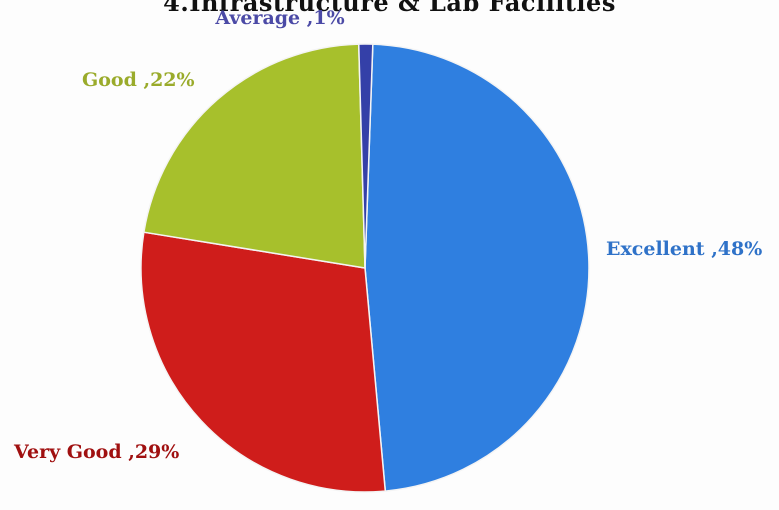 This screenshot has width=779, height=510. I want to click on pie-slice-average, so click(365, 156).